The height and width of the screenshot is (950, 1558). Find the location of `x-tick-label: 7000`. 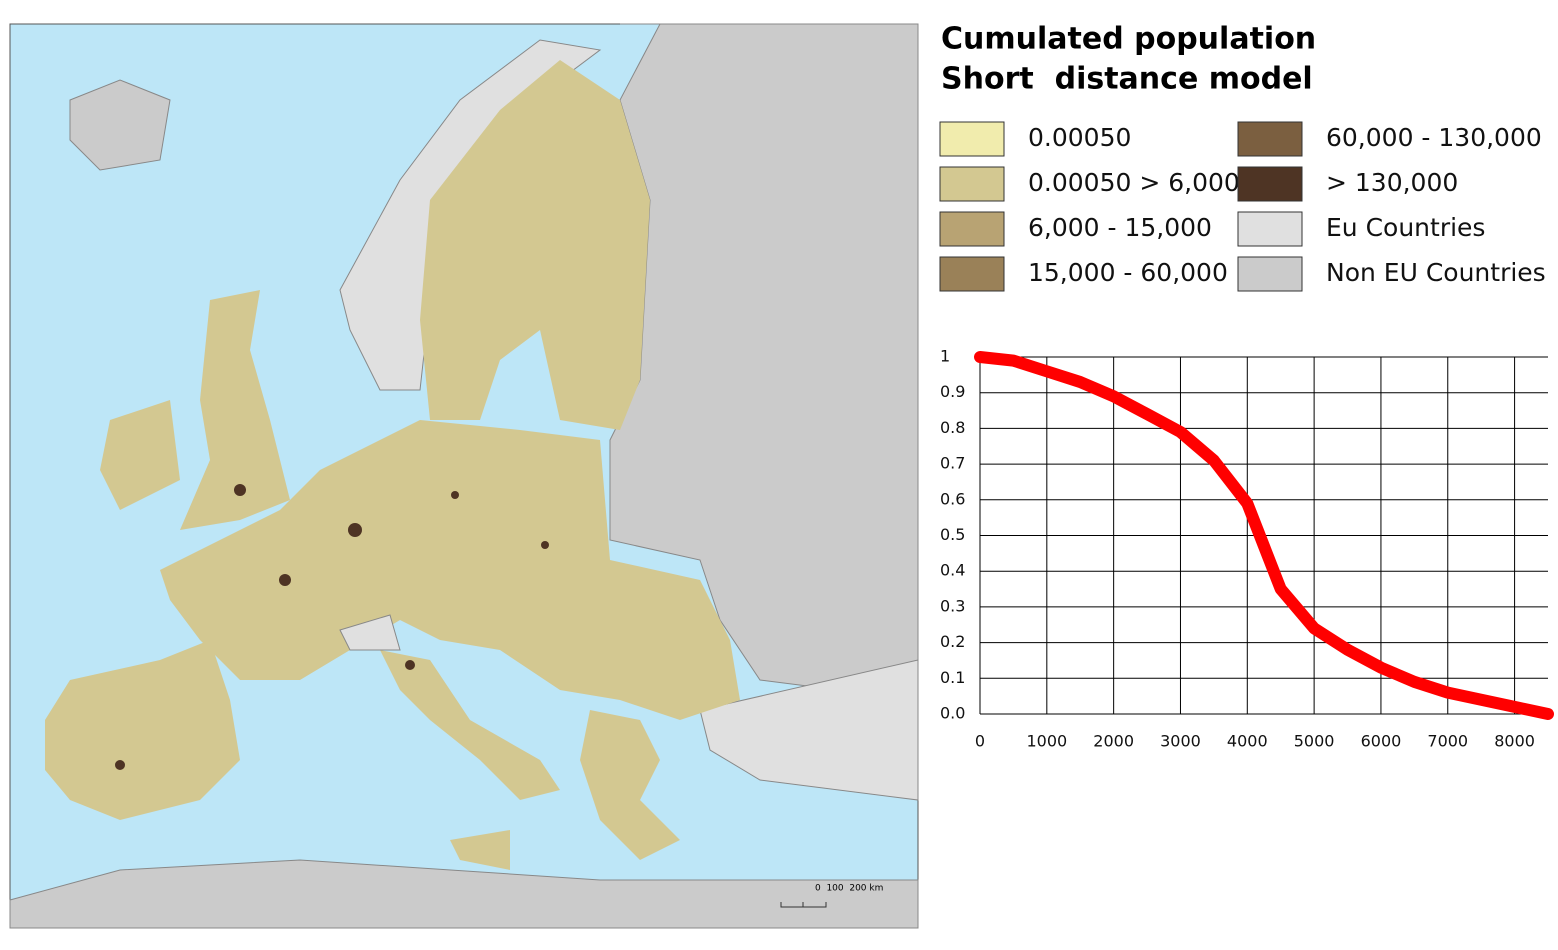

x-tick-label: 7000 is located at coordinates (1447, 741).